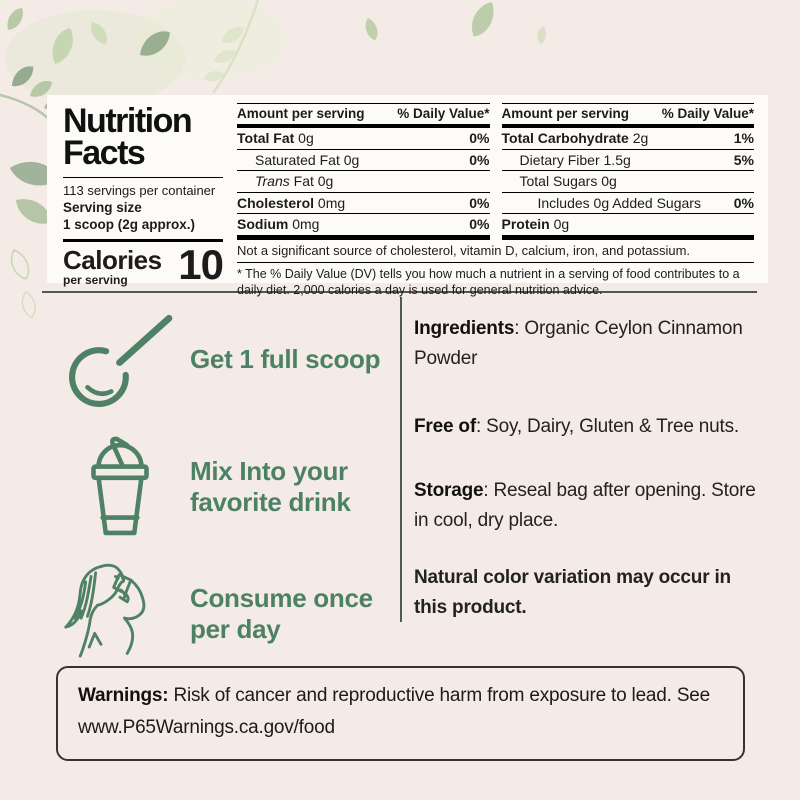 The image size is (800, 800). I want to click on vertical-divider, so click(401, 459).